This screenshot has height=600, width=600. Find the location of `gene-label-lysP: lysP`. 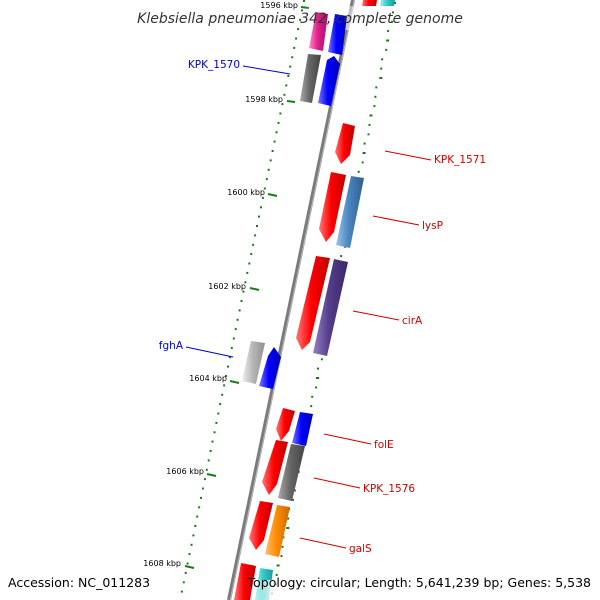

gene-label-lysP: lysP is located at coordinates (432, 226).